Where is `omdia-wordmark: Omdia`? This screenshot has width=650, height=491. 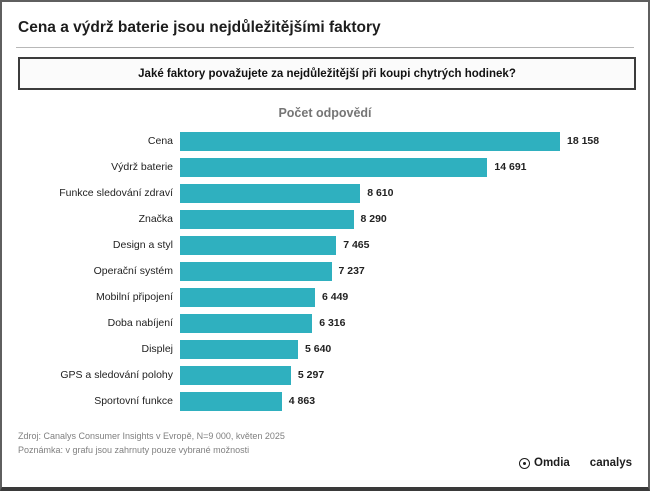
omdia-wordmark: Omdia is located at coordinates (552, 463).